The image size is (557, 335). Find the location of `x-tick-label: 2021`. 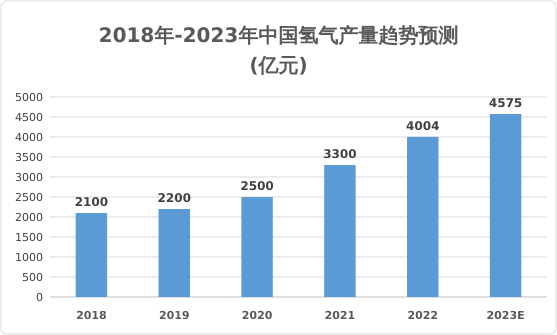

x-tick-label: 2021 is located at coordinates (340, 315).